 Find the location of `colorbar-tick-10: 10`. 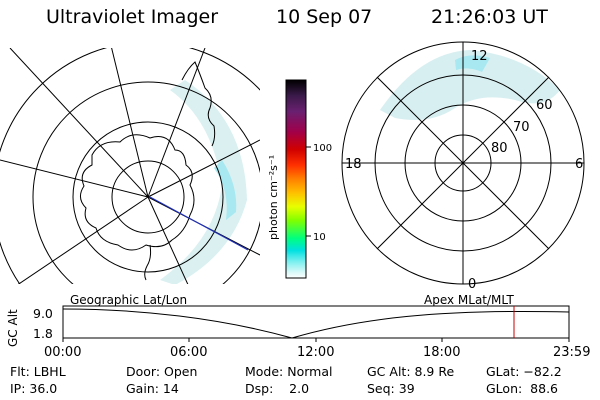

colorbar-tick-10: 10 is located at coordinates (319, 237).